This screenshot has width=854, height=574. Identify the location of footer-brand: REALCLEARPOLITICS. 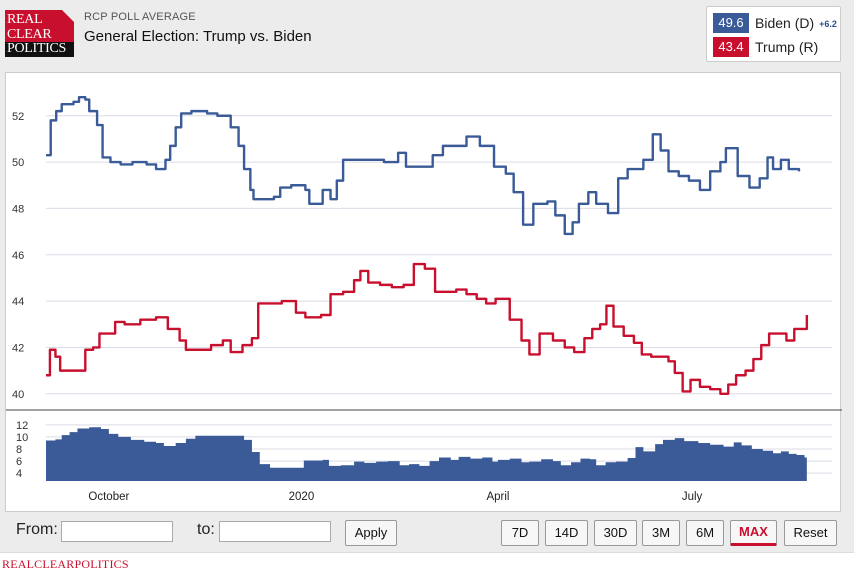
(65, 564).